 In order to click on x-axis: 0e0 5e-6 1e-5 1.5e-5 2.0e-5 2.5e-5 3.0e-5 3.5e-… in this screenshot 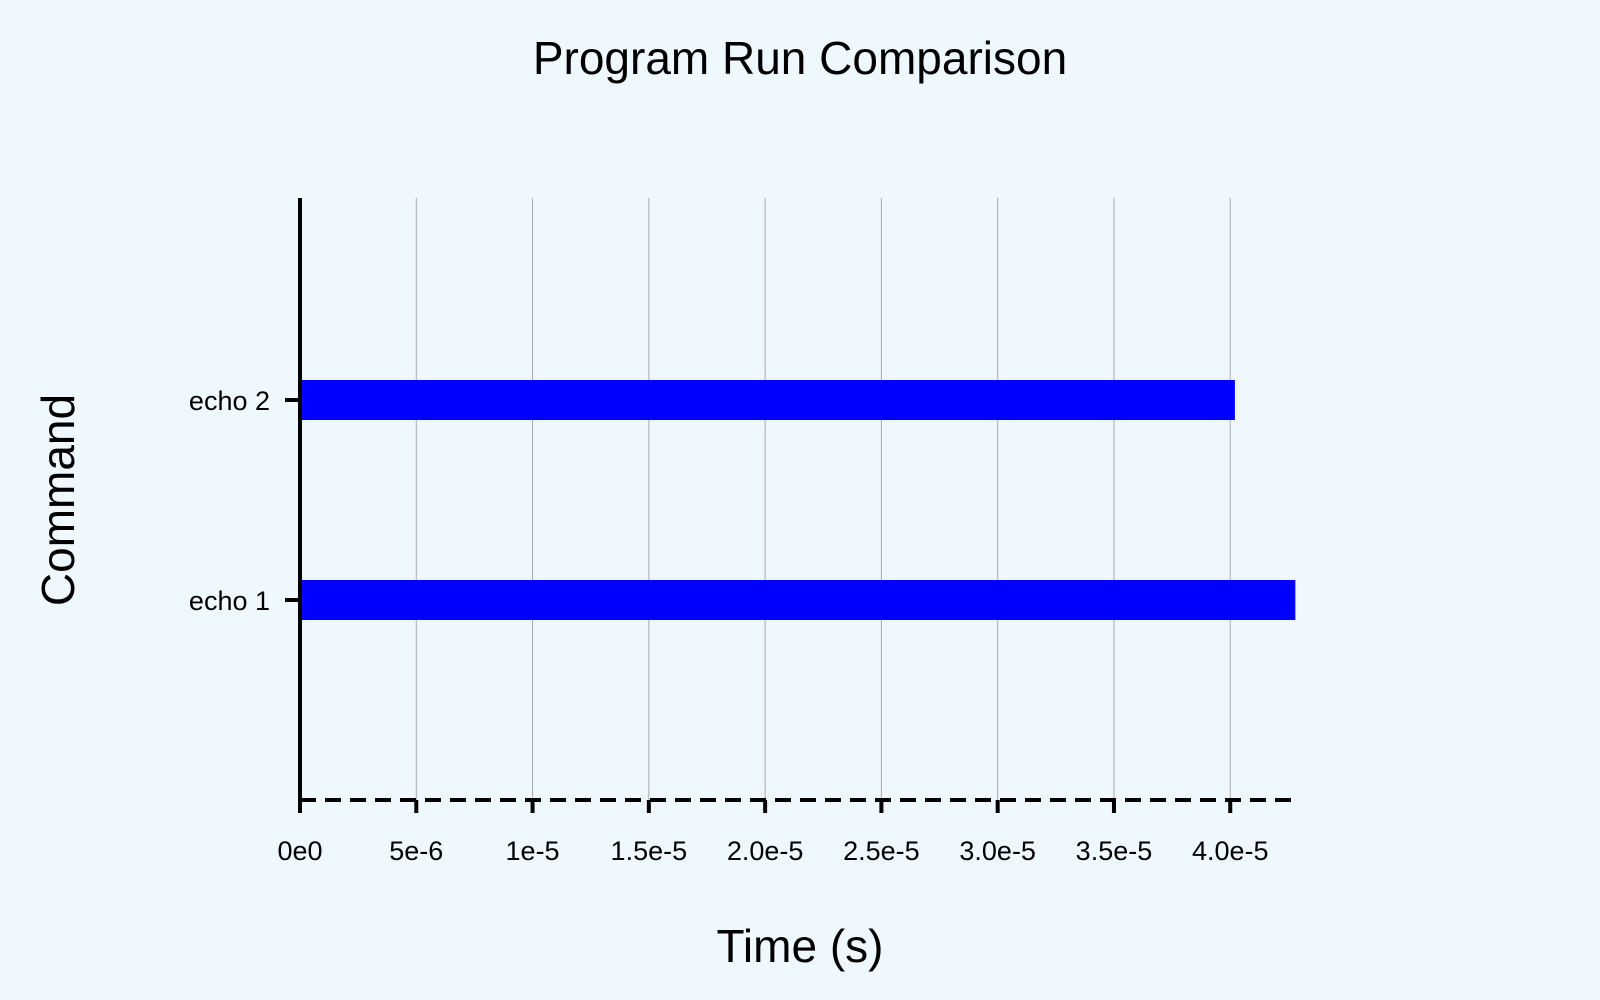, I will do `click(784, 832)`.